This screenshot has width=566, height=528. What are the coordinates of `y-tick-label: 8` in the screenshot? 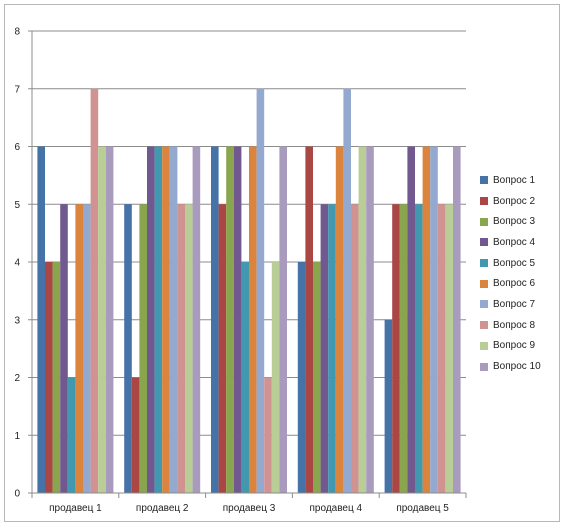 It's located at (17, 32).